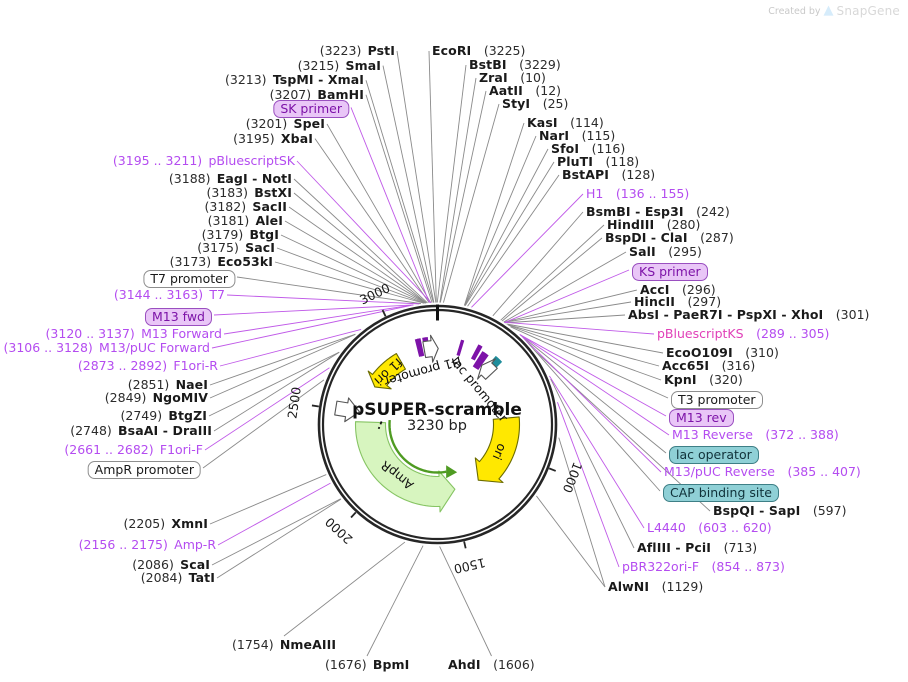 This screenshot has width=908, height=682. What do you see at coordinates (762, 352) in the screenshot?
I see `site-position: (310)` at bounding box center [762, 352].